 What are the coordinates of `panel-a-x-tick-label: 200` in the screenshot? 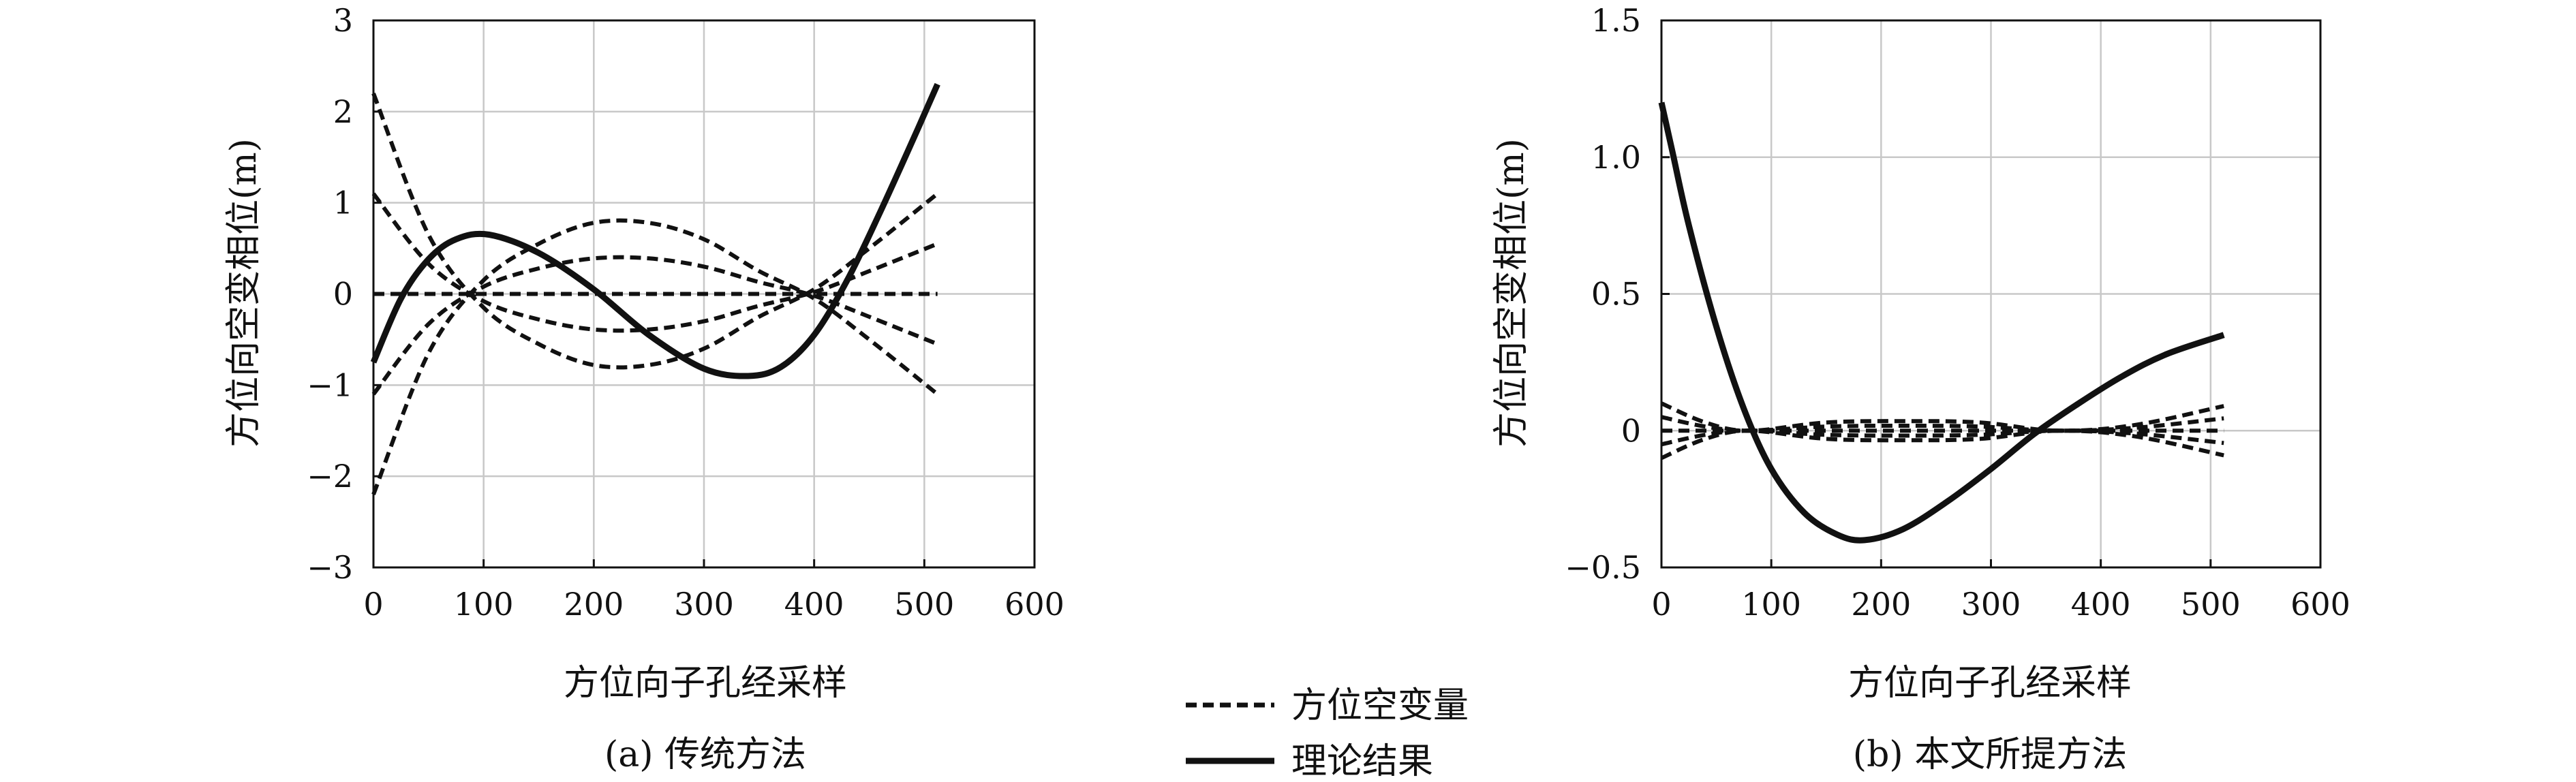 It's located at (594, 604).